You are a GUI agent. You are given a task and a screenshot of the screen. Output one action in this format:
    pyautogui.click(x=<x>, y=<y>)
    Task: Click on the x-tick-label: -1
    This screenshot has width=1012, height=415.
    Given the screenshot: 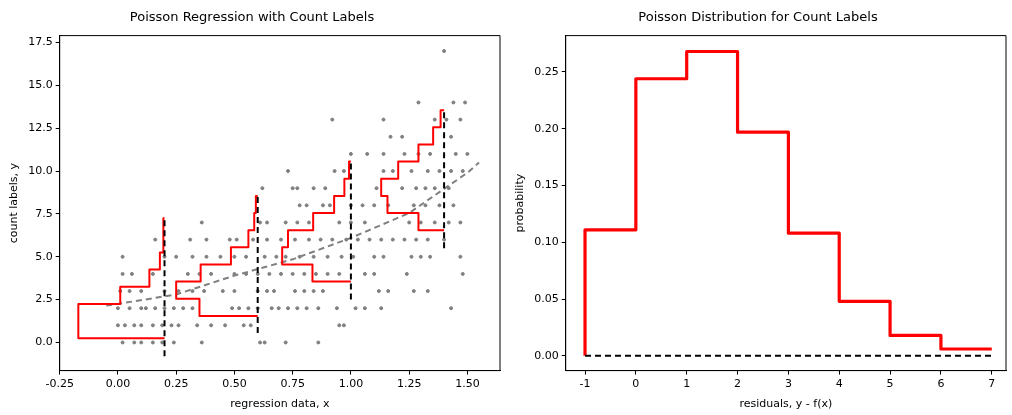 What is the action you would take?
    pyautogui.click(x=585, y=384)
    